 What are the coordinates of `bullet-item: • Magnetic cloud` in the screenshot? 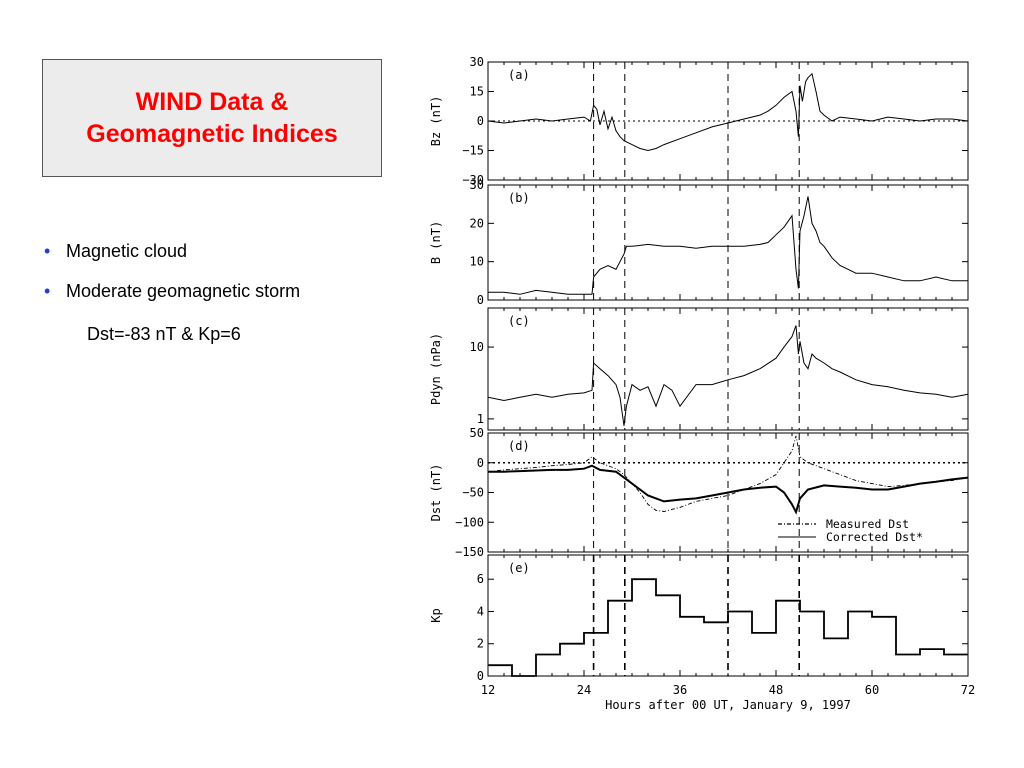 It's located at (234, 251).